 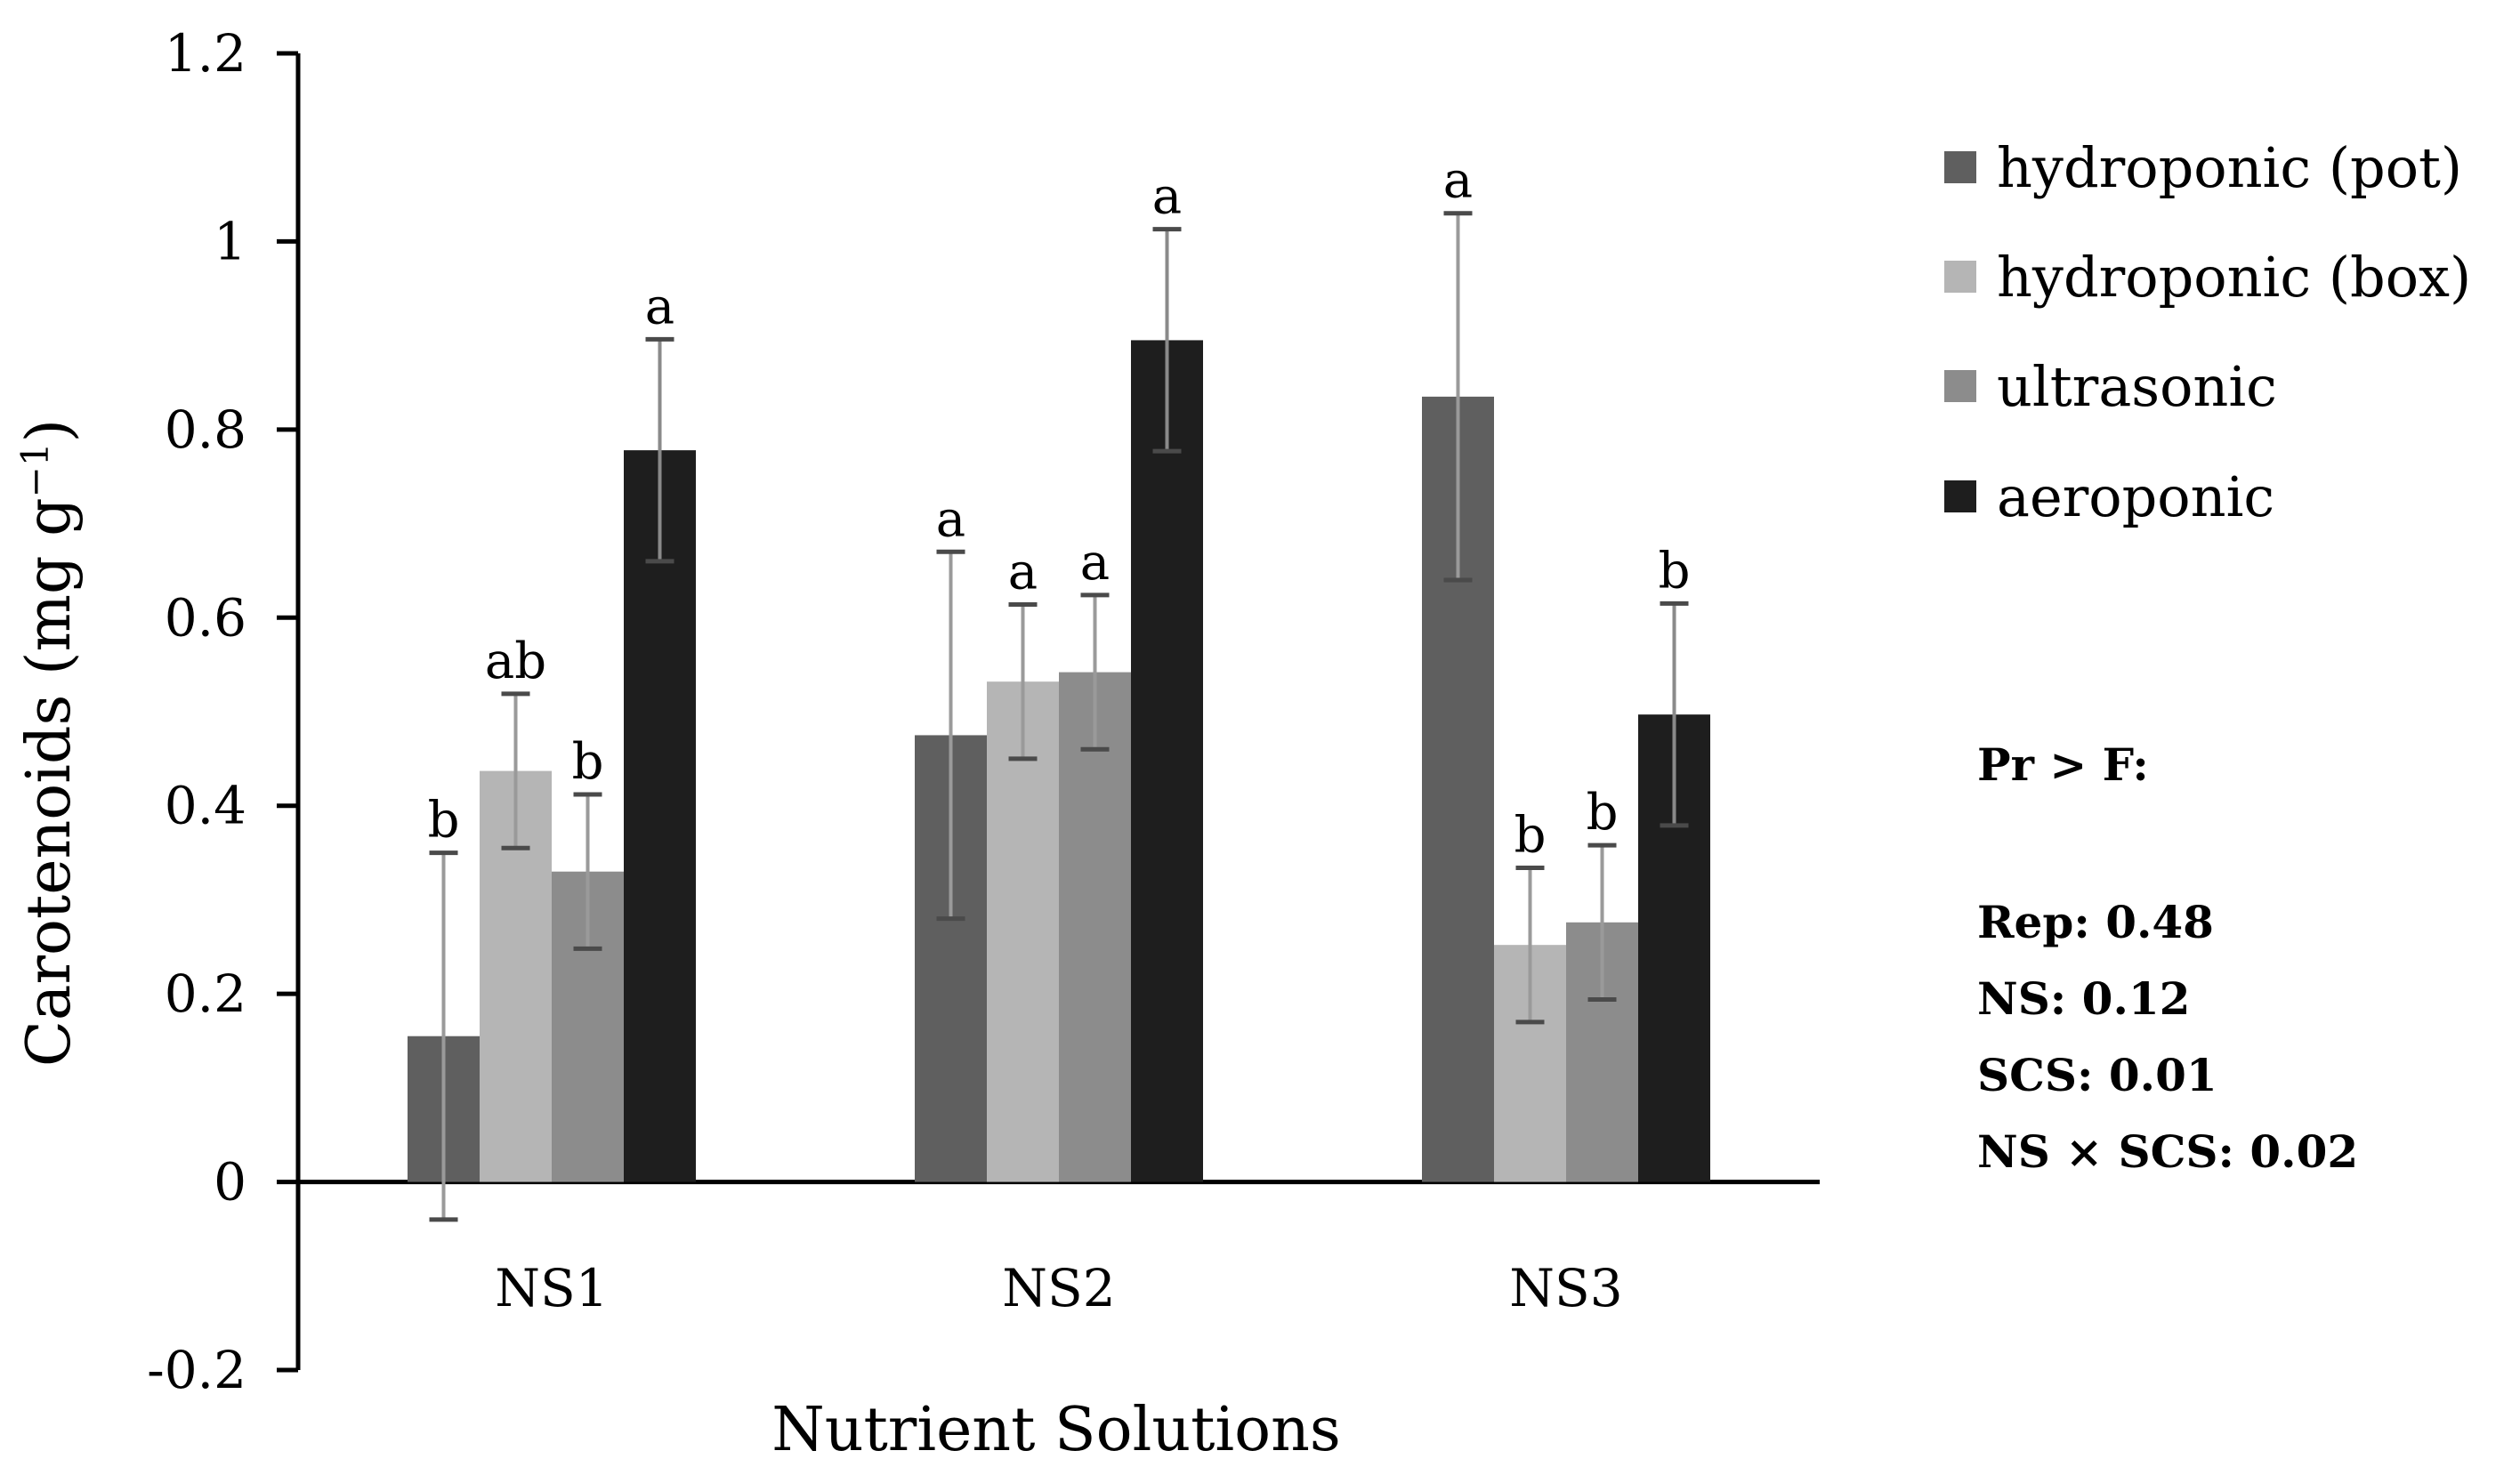 What do you see at coordinates (230, 1182) in the screenshot?
I see `y-tick-label: 0` at bounding box center [230, 1182].